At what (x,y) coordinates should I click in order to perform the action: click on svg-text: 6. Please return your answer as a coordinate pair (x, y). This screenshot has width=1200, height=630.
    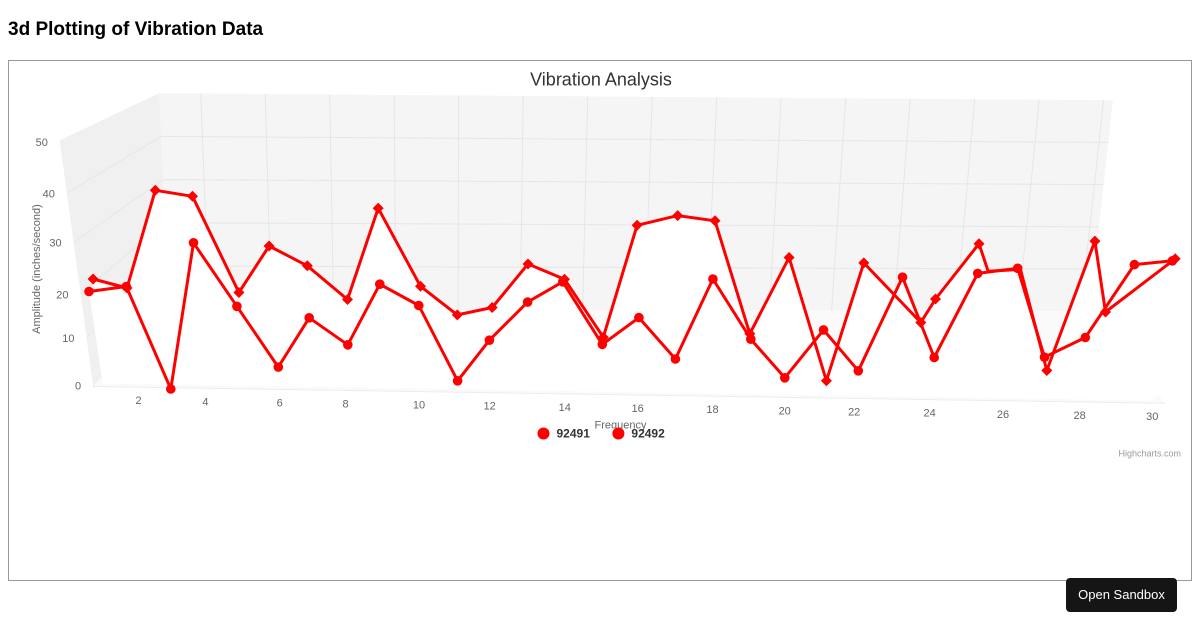
    Looking at the image, I should click on (280, 403).